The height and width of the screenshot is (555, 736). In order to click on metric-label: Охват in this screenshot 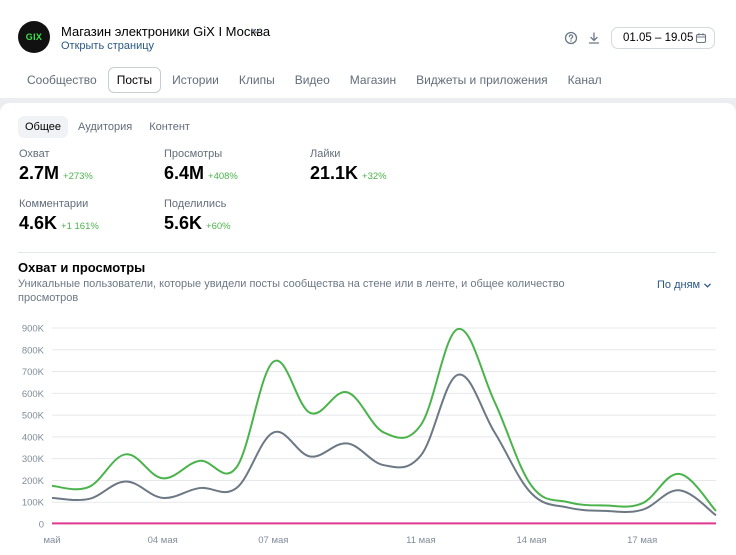, I will do `click(34, 154)`.